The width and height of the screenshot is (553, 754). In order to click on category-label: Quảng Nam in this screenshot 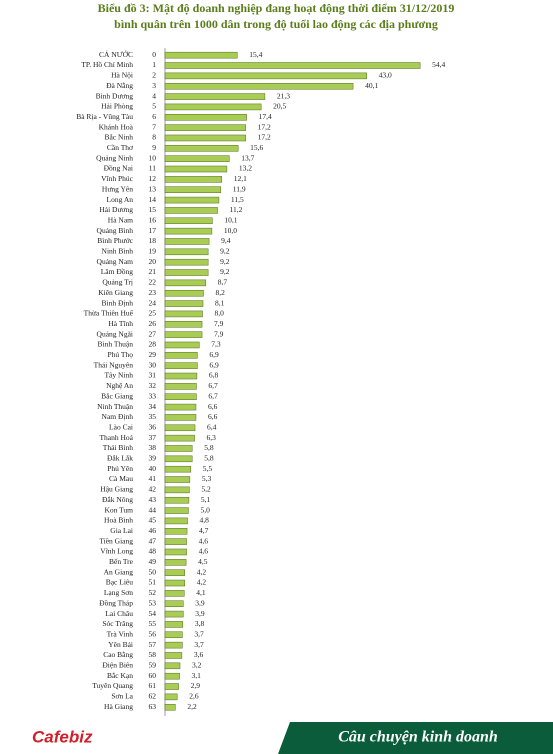, I will do `click(115, 261)`.